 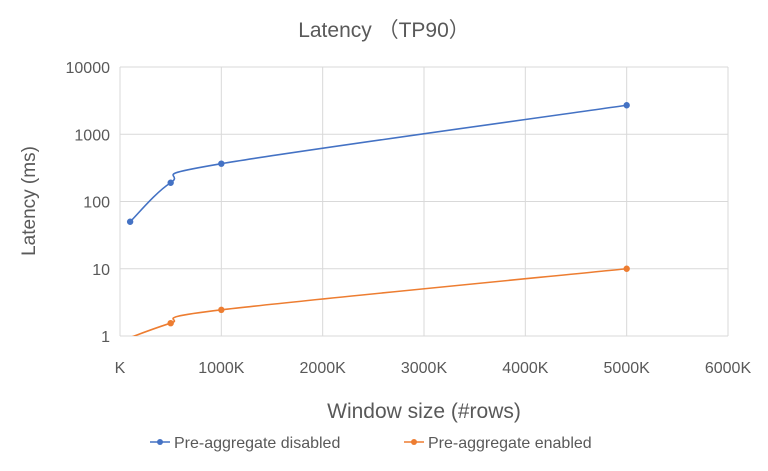 I want to click on x-tick-label: 2000K, so click(x=323, y=368).